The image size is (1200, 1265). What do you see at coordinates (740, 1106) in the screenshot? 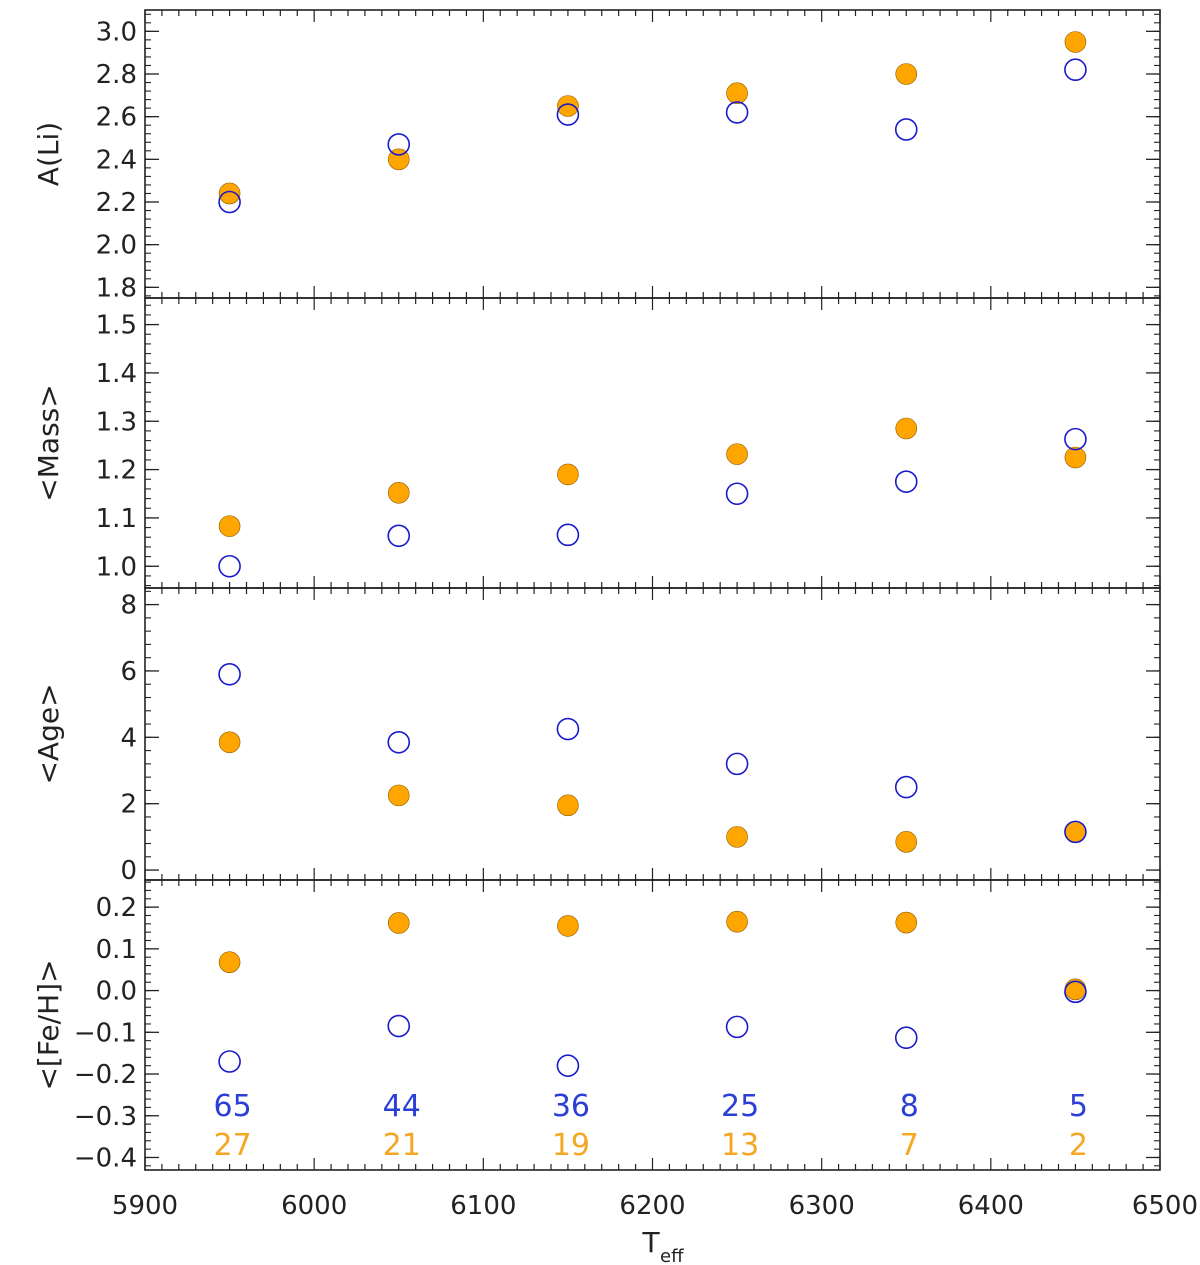
I see `open-count-label: 25` at bounding box center [740, 1106].